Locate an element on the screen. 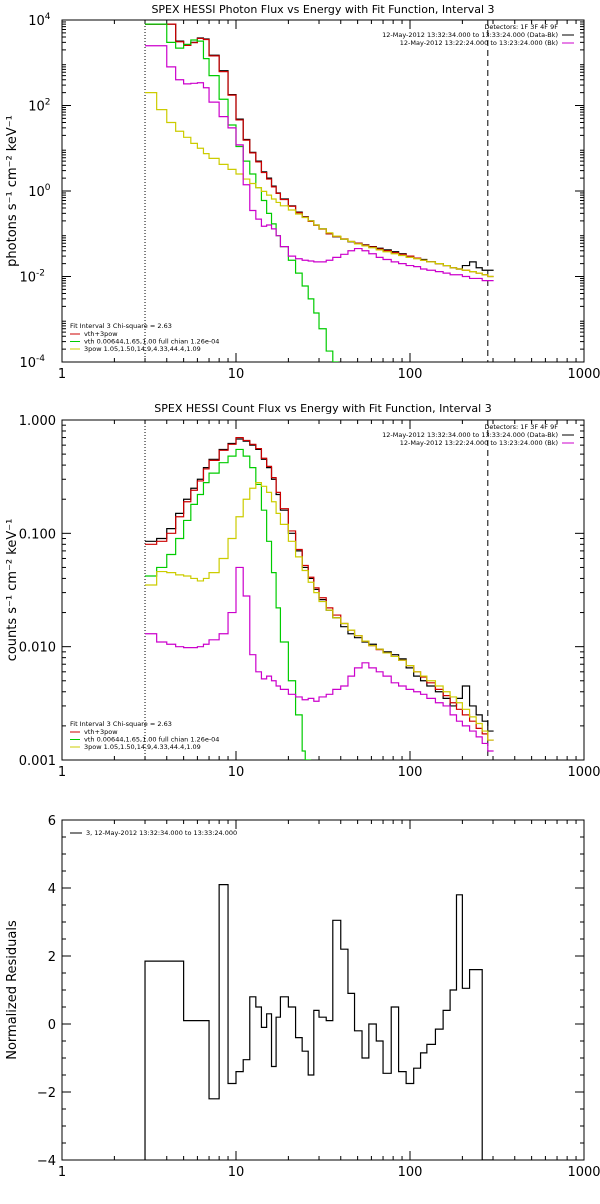 The image size is (600, 1204). y-tick-label: 10⁻² is located at coordinates (32, 277).